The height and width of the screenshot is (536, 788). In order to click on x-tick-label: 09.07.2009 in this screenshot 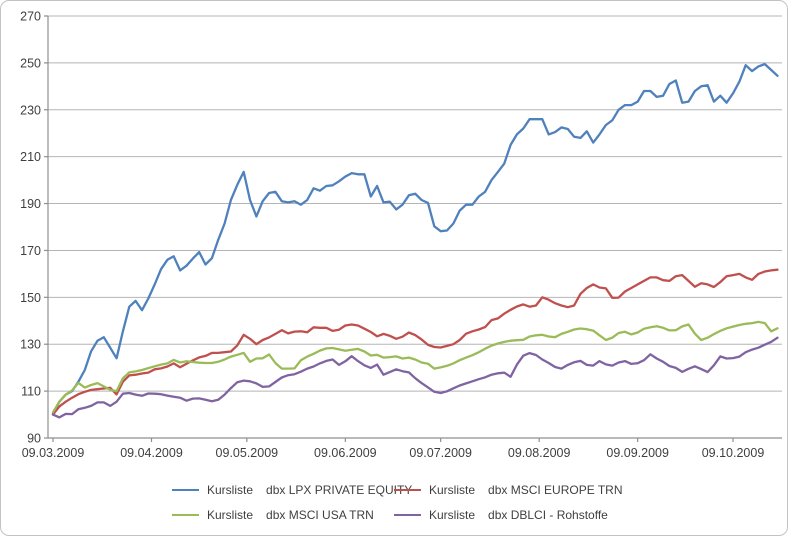, I will do `click(440, 453)`.